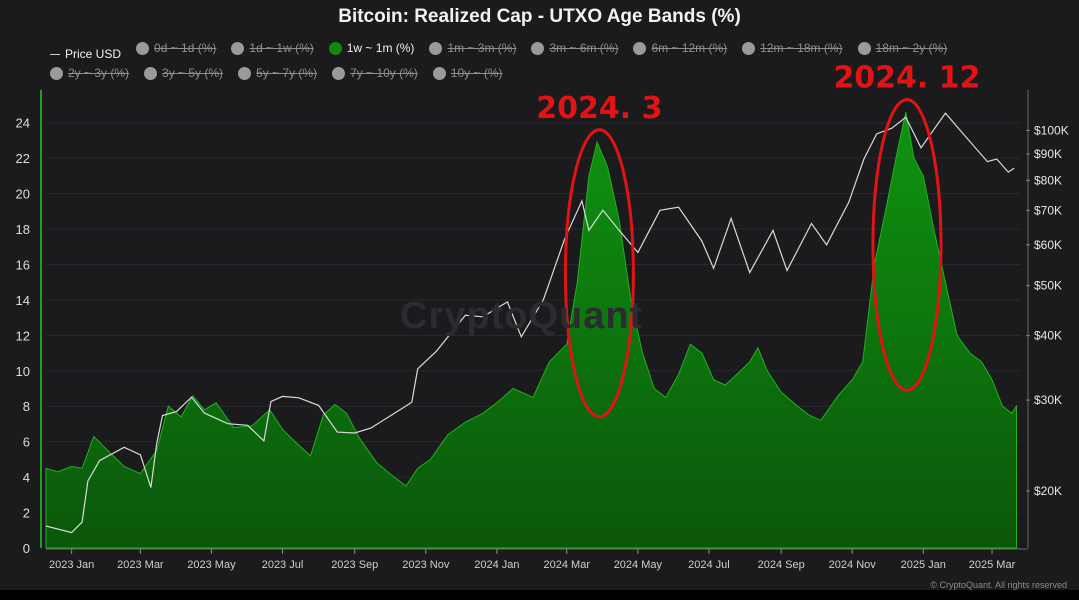 This screenshot has height=600, width=1079. Describe the element at coordinates (1051, 130) in the screenshot. I see `y-right-tick-label: $100K` at that location.